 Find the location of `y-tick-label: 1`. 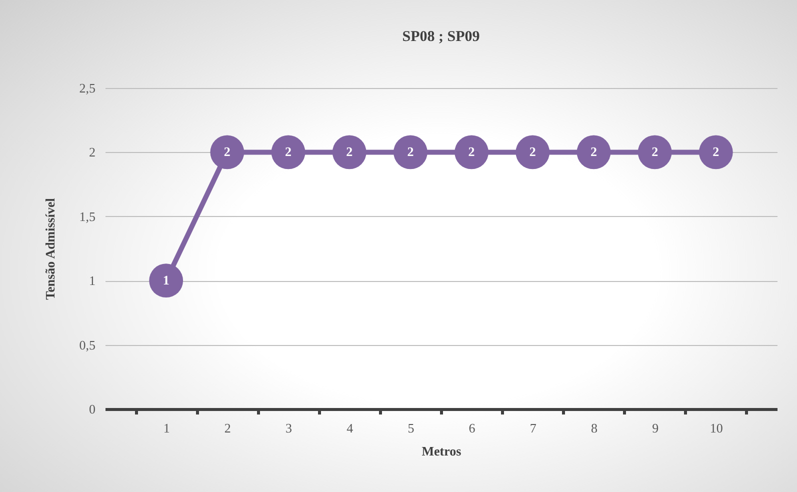

y-tick-label: 1 is located at coordinates (92, 280).